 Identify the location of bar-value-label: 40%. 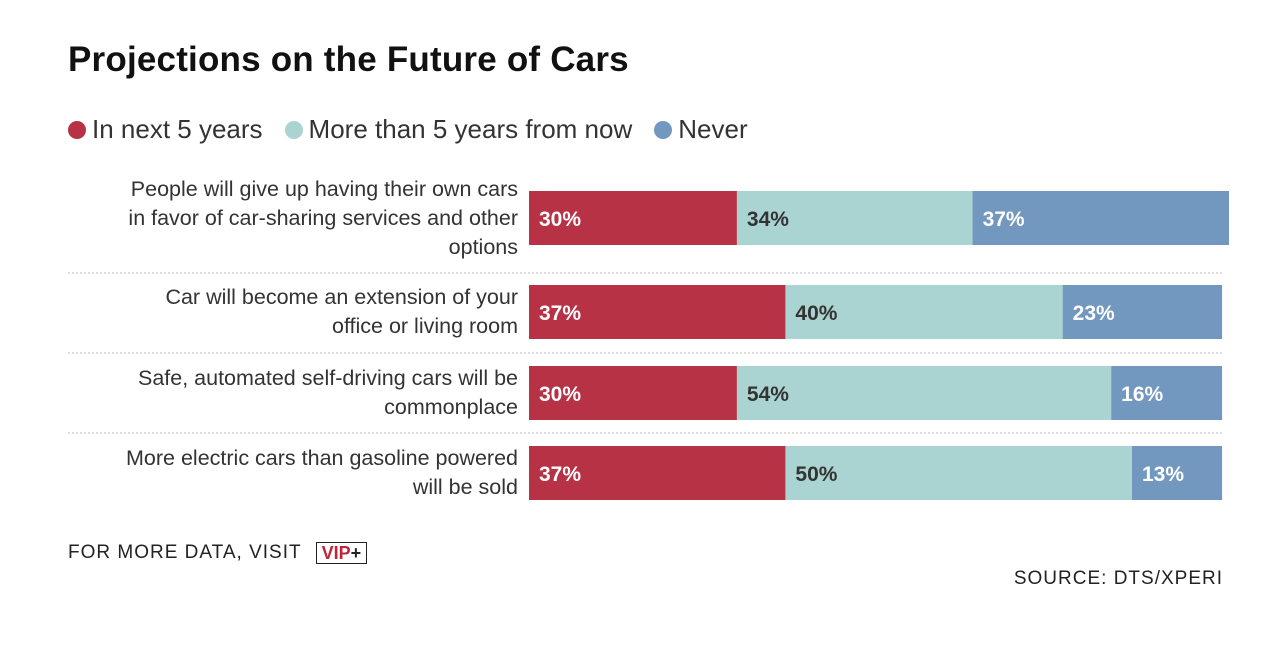
(816, 313).